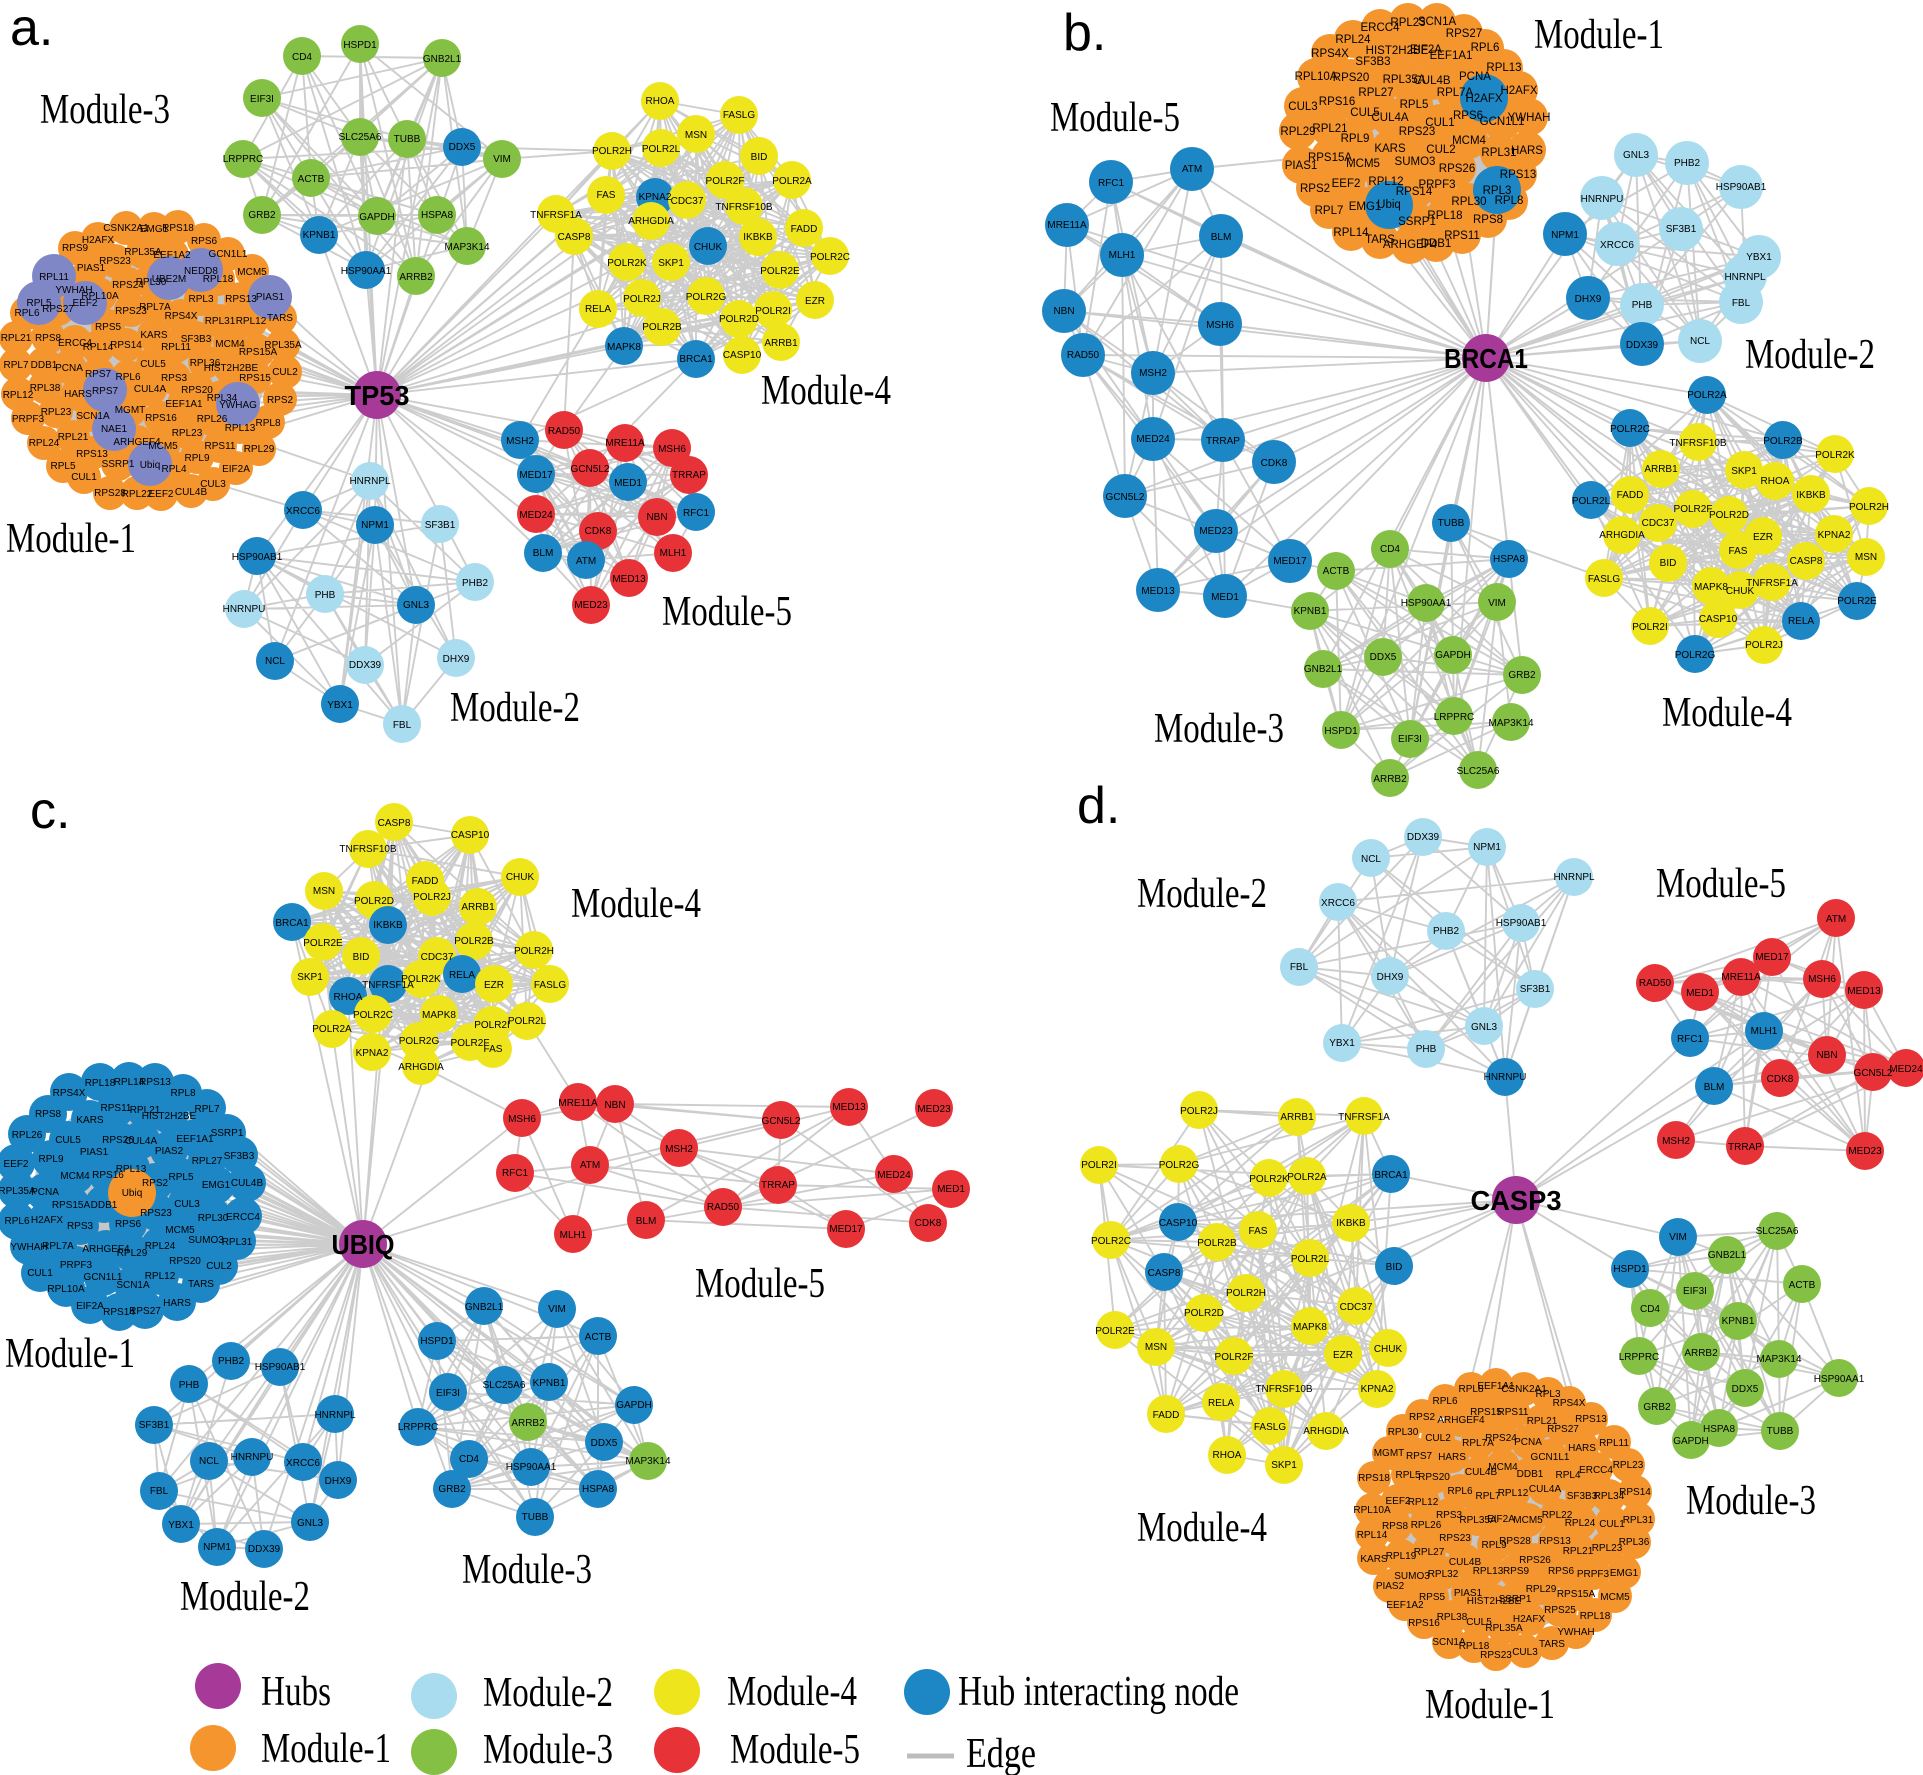 The image size is (1923, 1775). Describe the element at coordinates (1461, 1420) in the screenshot. I see `svg-text: ARHGEF4` at that location.